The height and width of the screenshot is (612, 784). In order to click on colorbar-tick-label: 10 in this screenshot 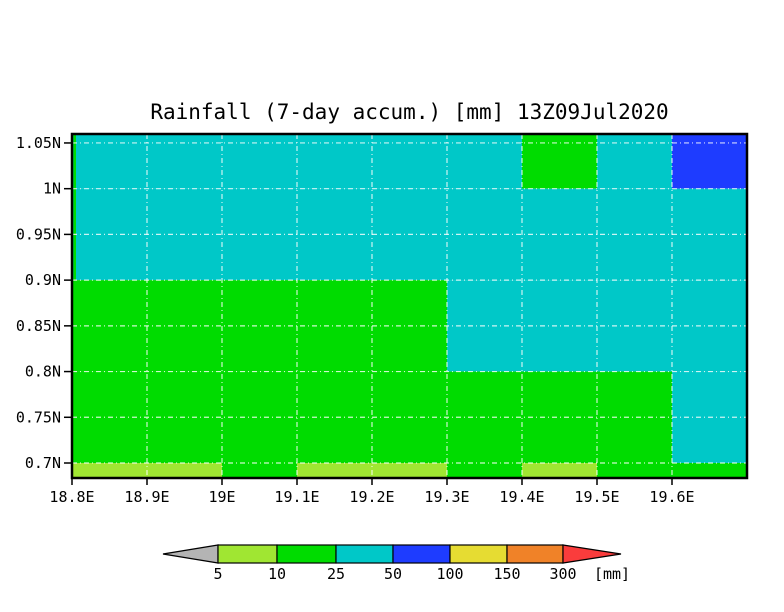, I will do `click(277, 574)`.